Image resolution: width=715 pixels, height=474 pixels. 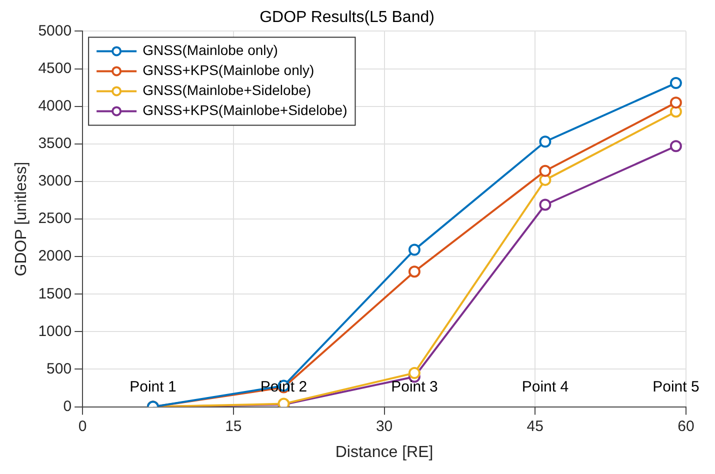 I want to click on y-tick-label: 2500, so click(x=55, y=219).